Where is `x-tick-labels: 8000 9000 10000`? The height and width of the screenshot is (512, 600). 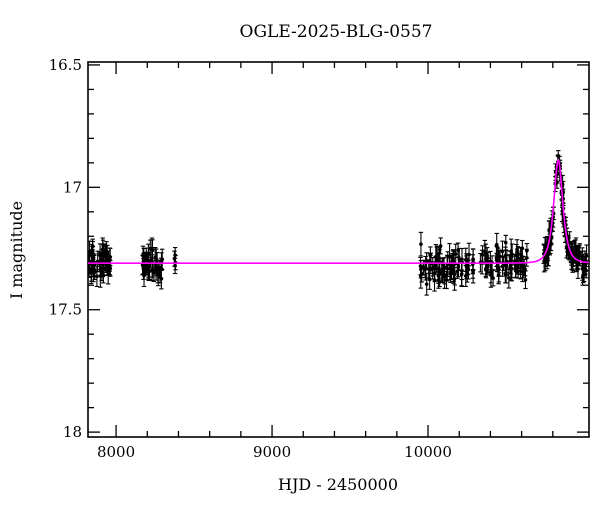
x-tick-labels: 8000 9000 10000 is located at coordinates (274, 452).